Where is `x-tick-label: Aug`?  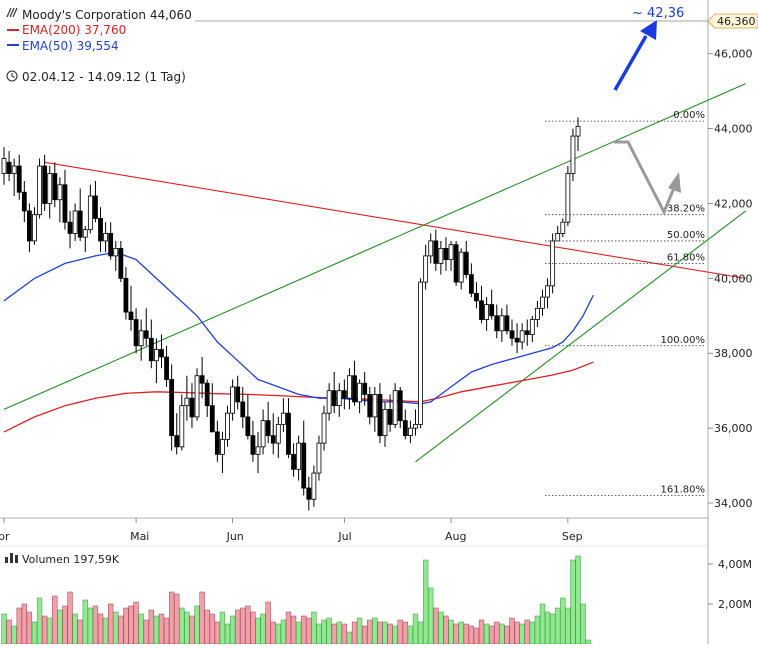
x-tick-label: Aug is located at coordinates (455, 536).